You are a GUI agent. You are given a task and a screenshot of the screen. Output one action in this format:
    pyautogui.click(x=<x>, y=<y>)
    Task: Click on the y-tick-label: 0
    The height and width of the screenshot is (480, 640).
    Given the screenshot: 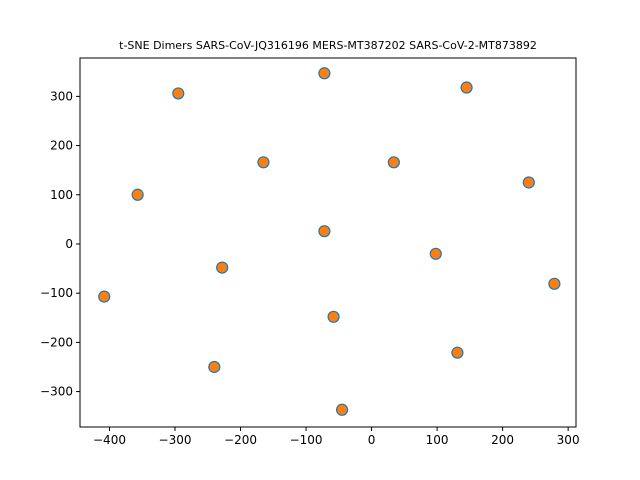 What is the action you would take?
    pyautogui.click(x=69, y=244)
    